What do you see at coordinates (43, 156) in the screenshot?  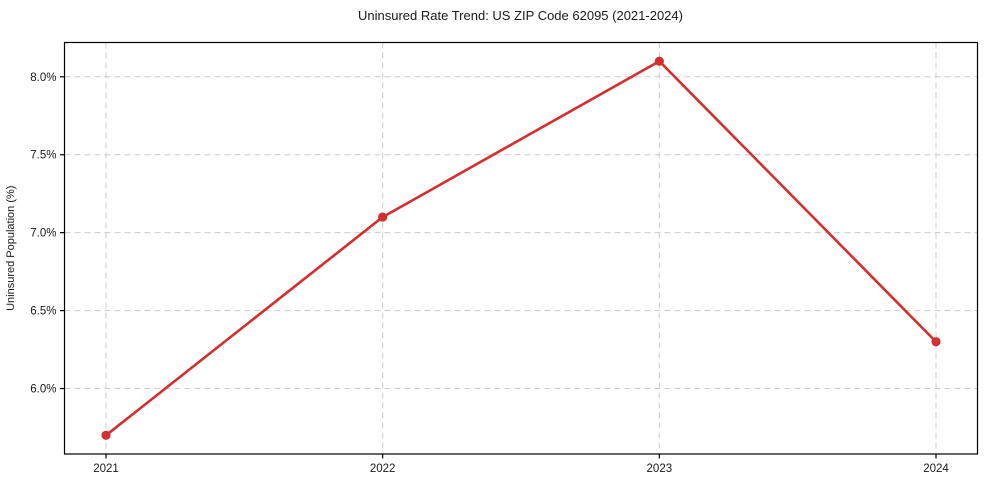 I see `y-tick-label: 7.5%` at bounding box center [43, 156].